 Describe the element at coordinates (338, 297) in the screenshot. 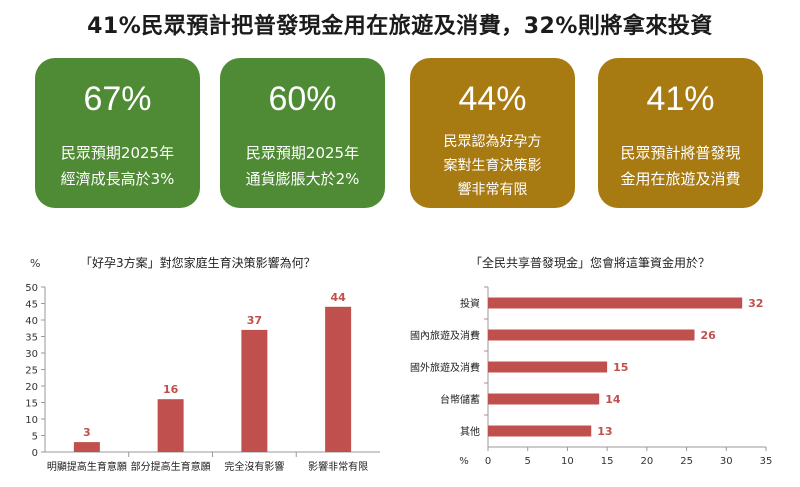

I see `bar-value-label: 44` at that location.